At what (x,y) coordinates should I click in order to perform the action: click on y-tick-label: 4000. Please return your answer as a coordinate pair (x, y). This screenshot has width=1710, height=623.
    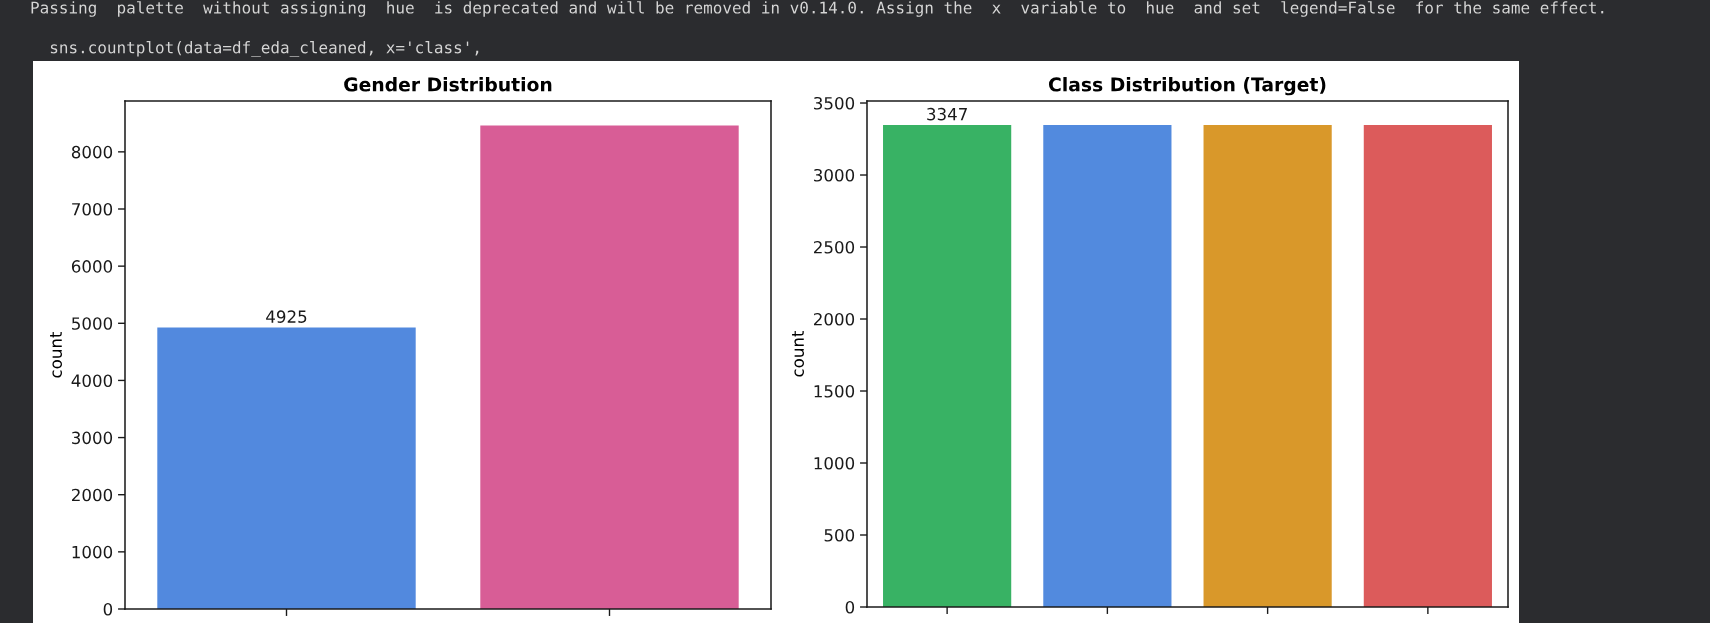
    Looking at the image, I should click on (92, 380).